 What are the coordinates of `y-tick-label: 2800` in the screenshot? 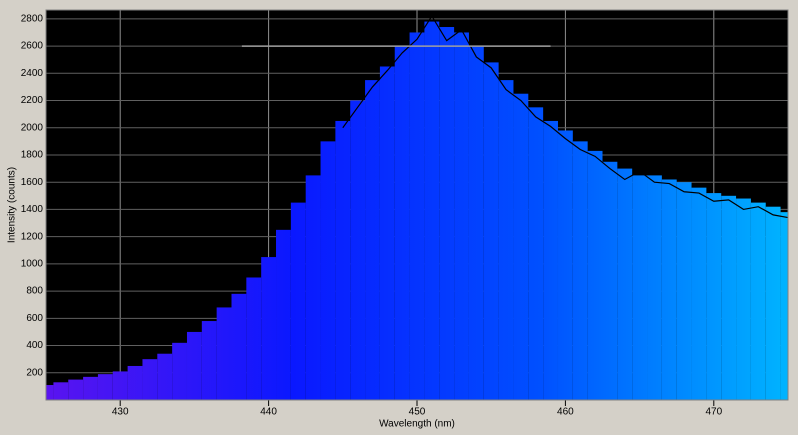 It's located at (32, 18).